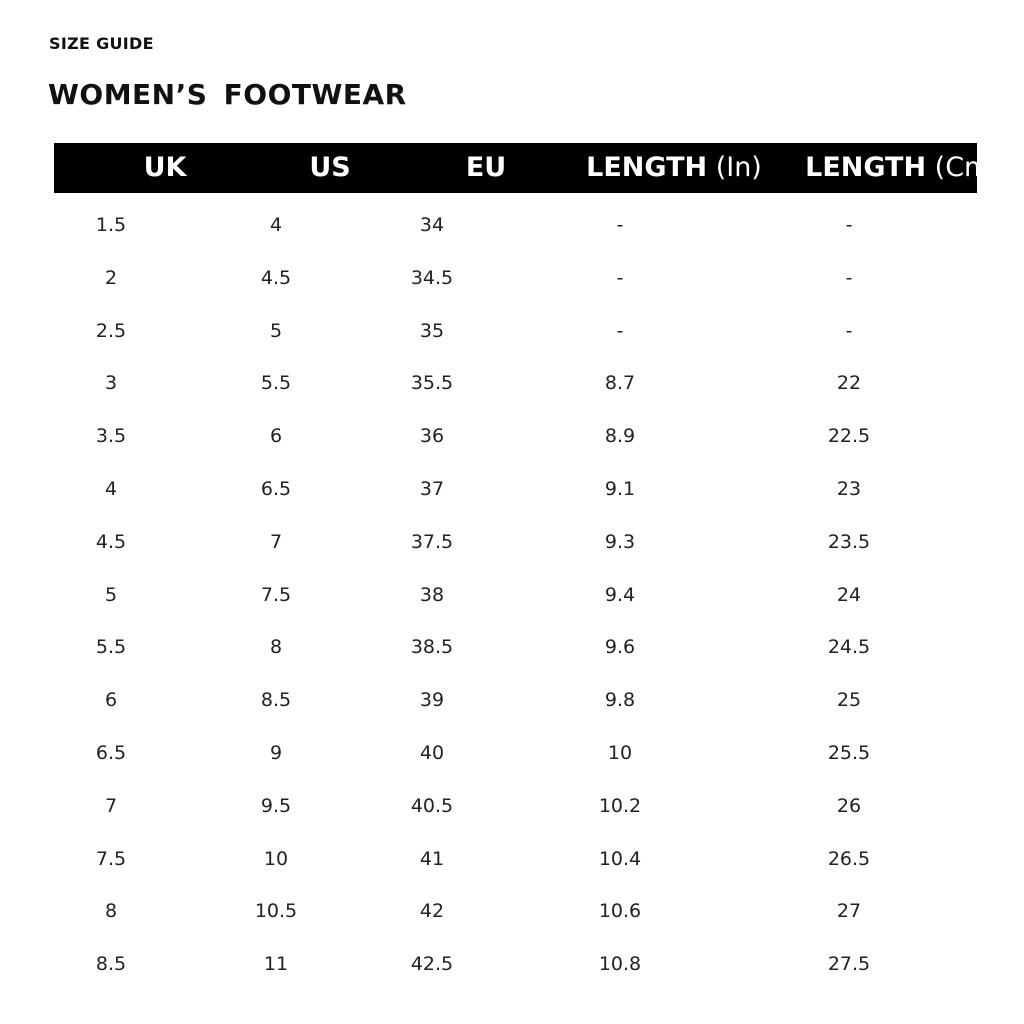 This screenshot has width=1024, height=1024. What do you see at coordinates (620, 700) in the screenshot?
I see `cell-length-in: 9.8` at bounding box center [620, 700].